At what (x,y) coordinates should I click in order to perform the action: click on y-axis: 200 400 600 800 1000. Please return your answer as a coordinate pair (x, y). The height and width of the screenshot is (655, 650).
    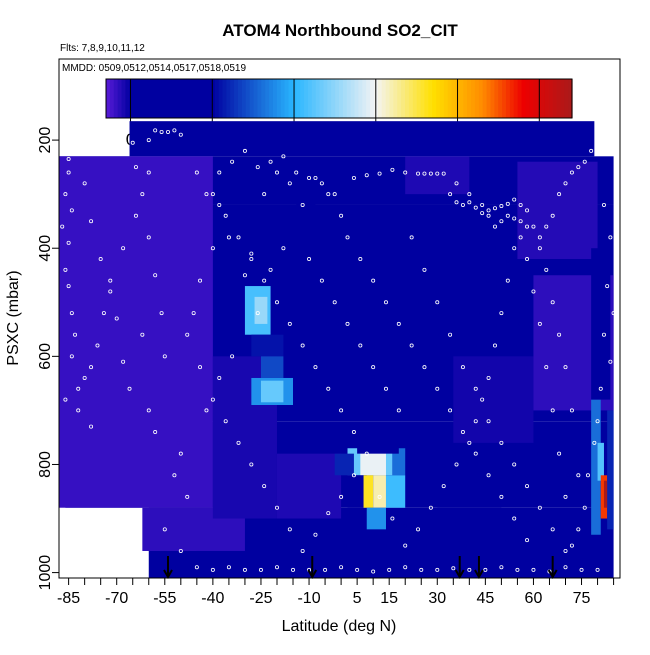
    Looking at the image, I should click on (48, 358).